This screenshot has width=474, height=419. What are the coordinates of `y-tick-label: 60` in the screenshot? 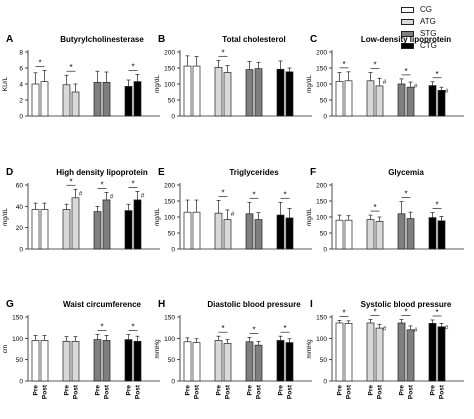 It's located at (20, 186).